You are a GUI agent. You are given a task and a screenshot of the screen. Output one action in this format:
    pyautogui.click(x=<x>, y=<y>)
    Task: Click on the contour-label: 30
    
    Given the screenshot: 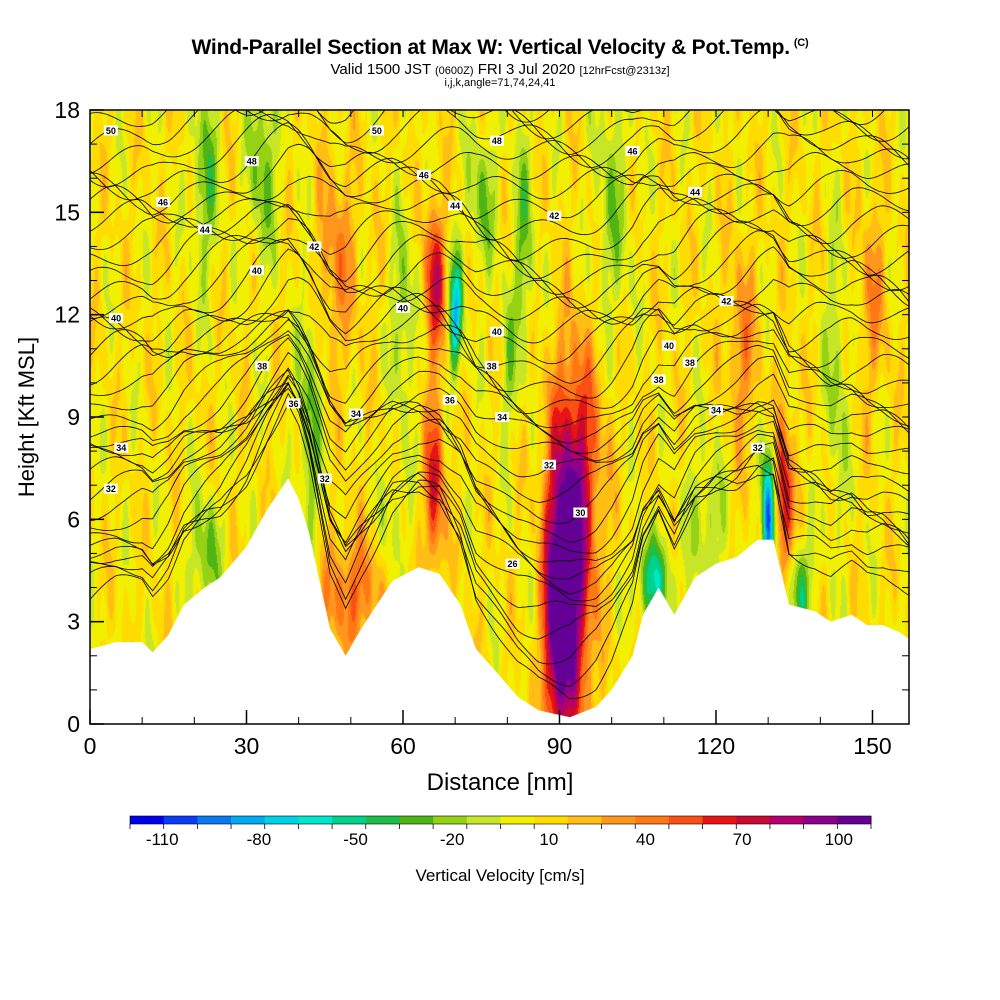 What is the action you would take?
    pyautogui.click(x=580, y=512)
    